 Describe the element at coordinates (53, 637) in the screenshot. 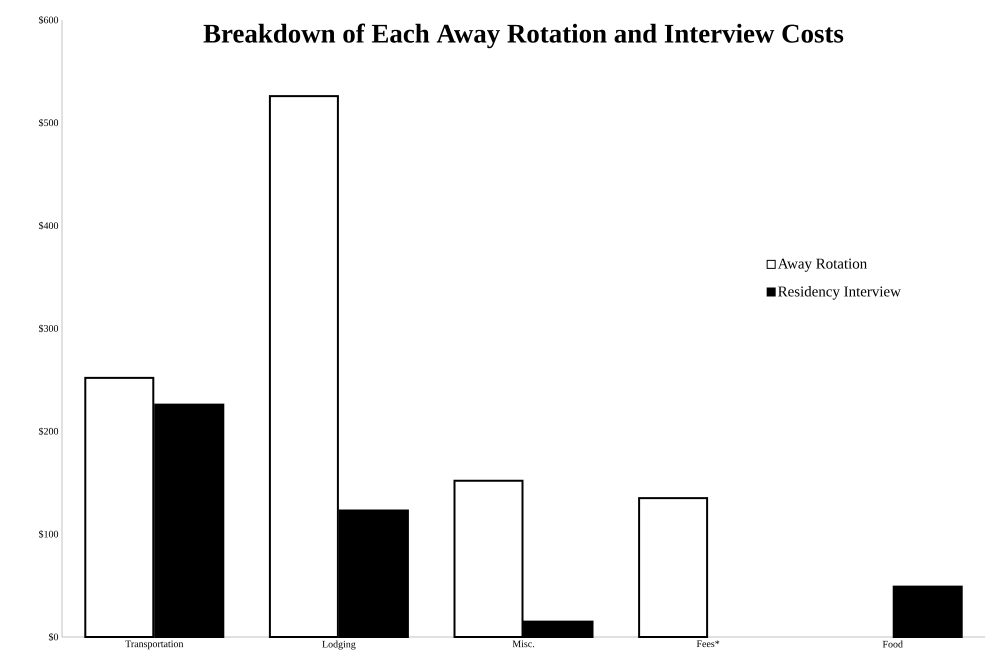

I see `y-tick-label: $0` at that location.